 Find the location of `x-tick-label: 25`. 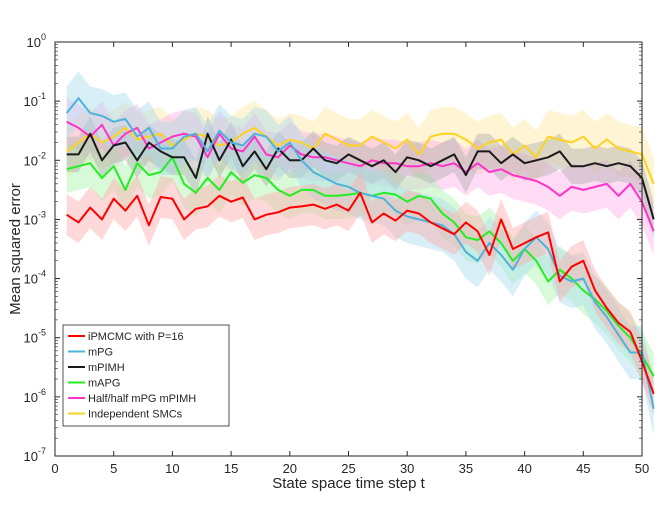

x-tick-label: 25 is located at coordinates (348, 468).